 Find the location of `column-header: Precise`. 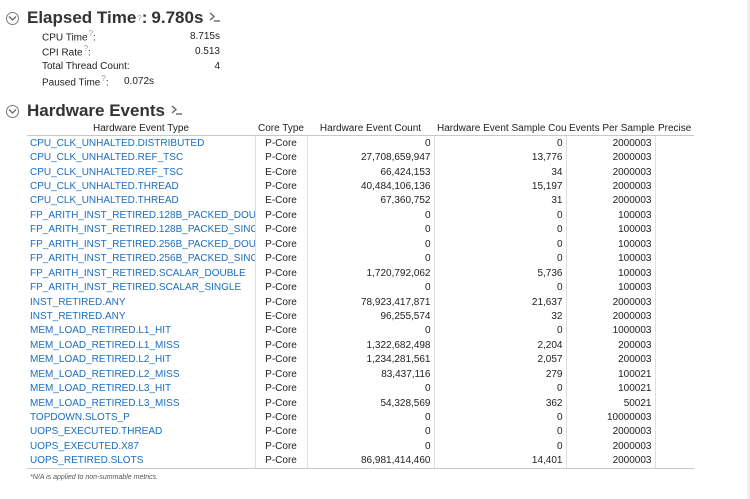

column-header: Precise is located at coordinates (674, 128).